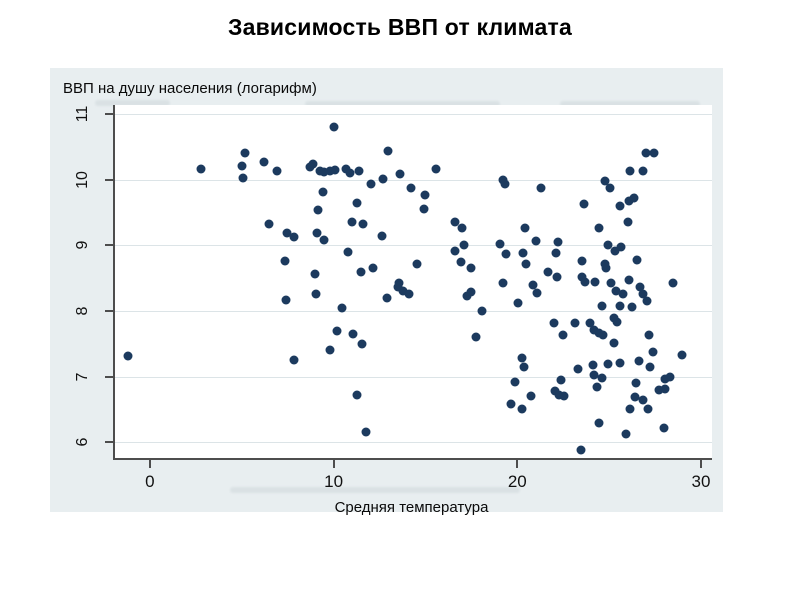 The width and height of the screenshot is (800, 600). I want to click on x-tick-label: 20, so click(517, 481).